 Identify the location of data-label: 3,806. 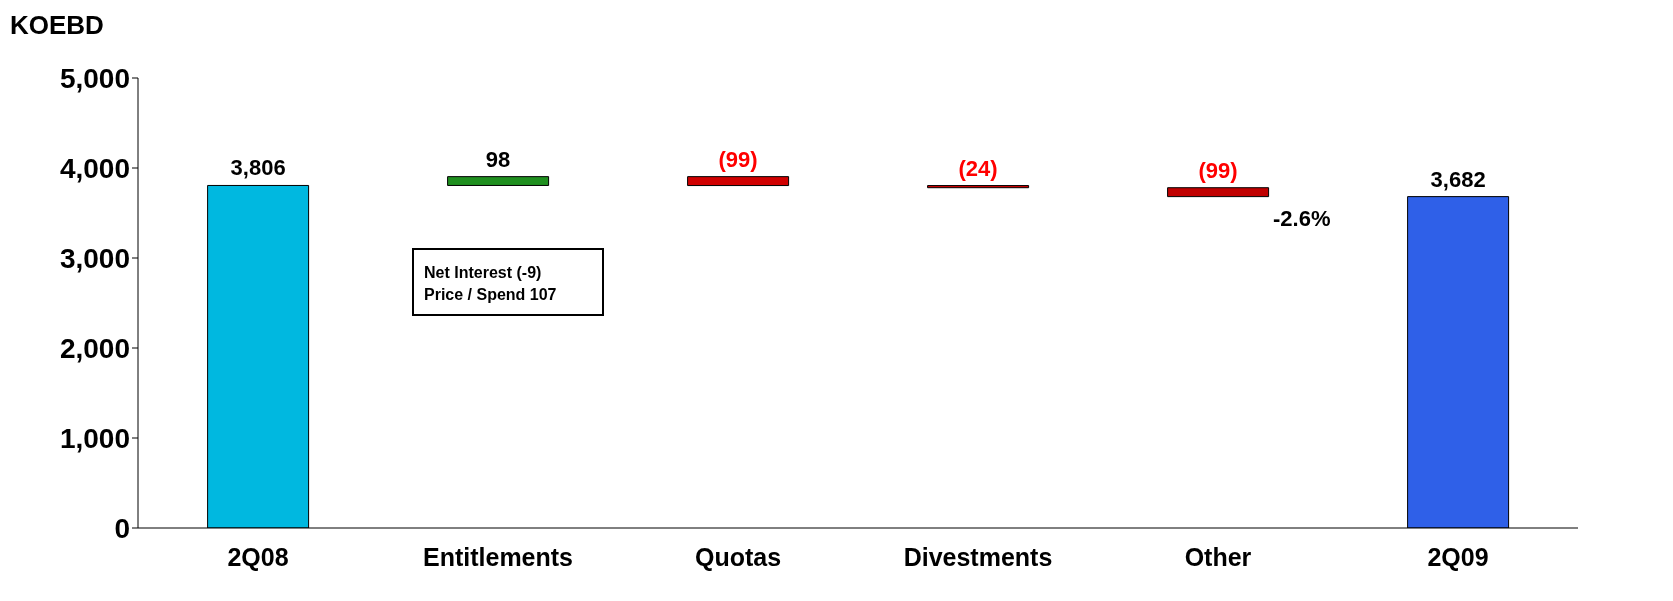
(258, 168).